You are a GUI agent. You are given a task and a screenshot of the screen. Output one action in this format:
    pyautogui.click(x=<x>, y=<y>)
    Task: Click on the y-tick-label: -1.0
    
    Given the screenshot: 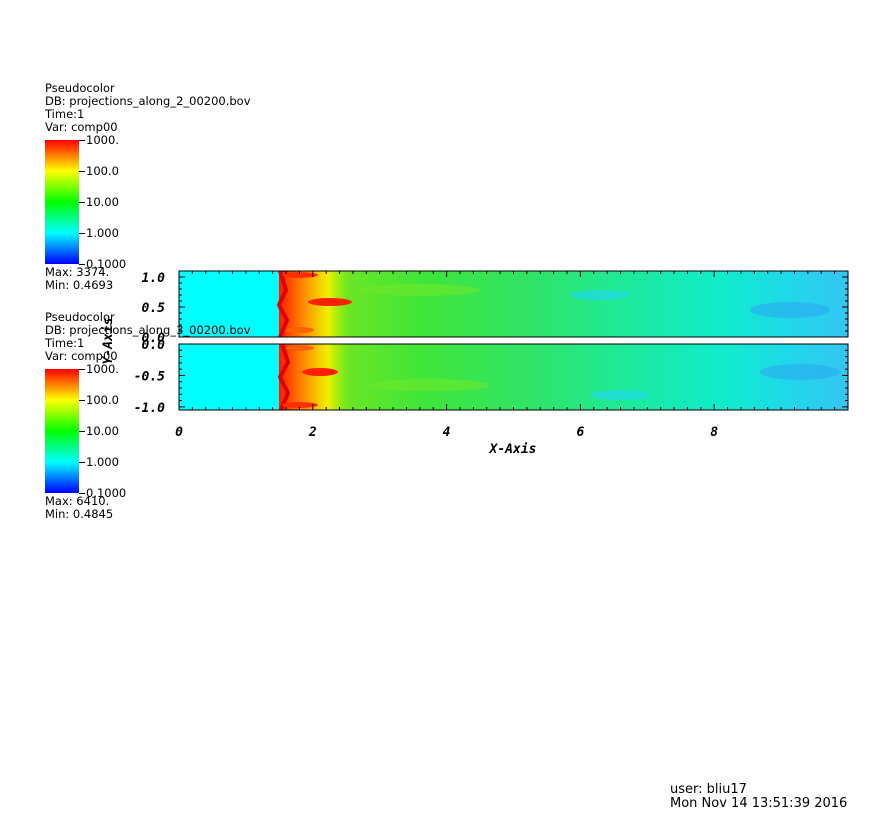 What is the action you would take?
    pyautogui.click(x=149, y=408)
    